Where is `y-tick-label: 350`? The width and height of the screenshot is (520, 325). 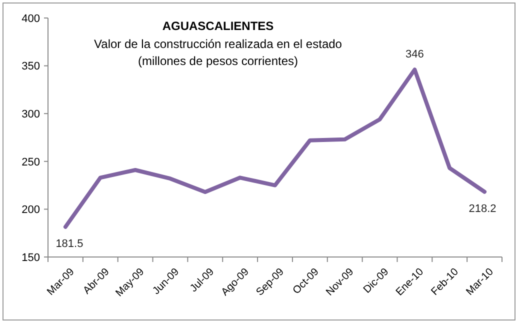 y-tick-label: 350 is located at coordinates (31, 66).